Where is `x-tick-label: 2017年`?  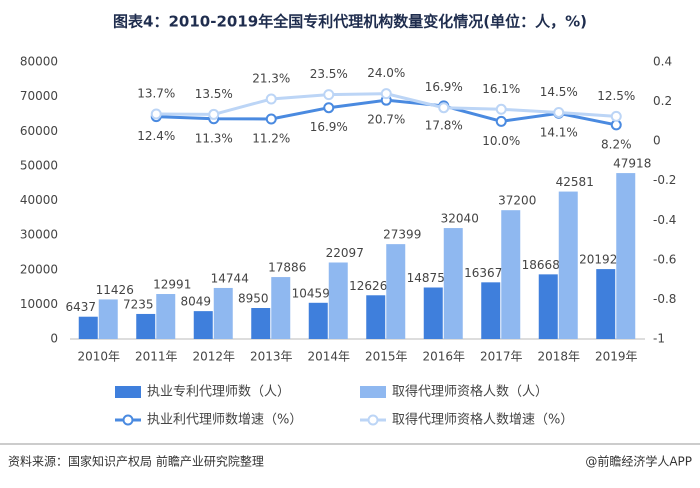
x-tick-label: 2017年 is located at coordinates (501, 357).